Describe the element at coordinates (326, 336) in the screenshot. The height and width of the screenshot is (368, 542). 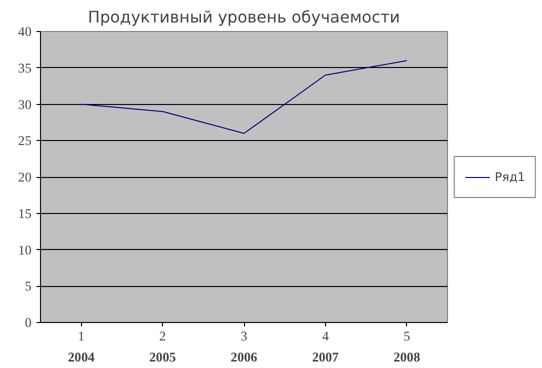
I see `x-tick-label: 4` at that location.